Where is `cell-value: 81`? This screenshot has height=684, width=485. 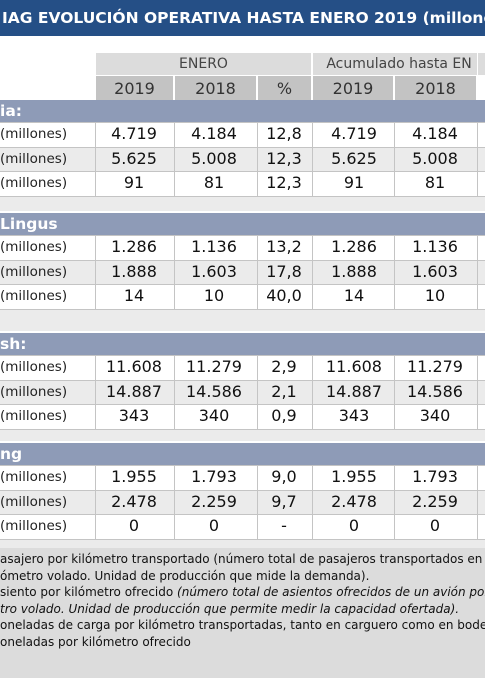
cell-value: 81 is located at coordinates (214, 182).